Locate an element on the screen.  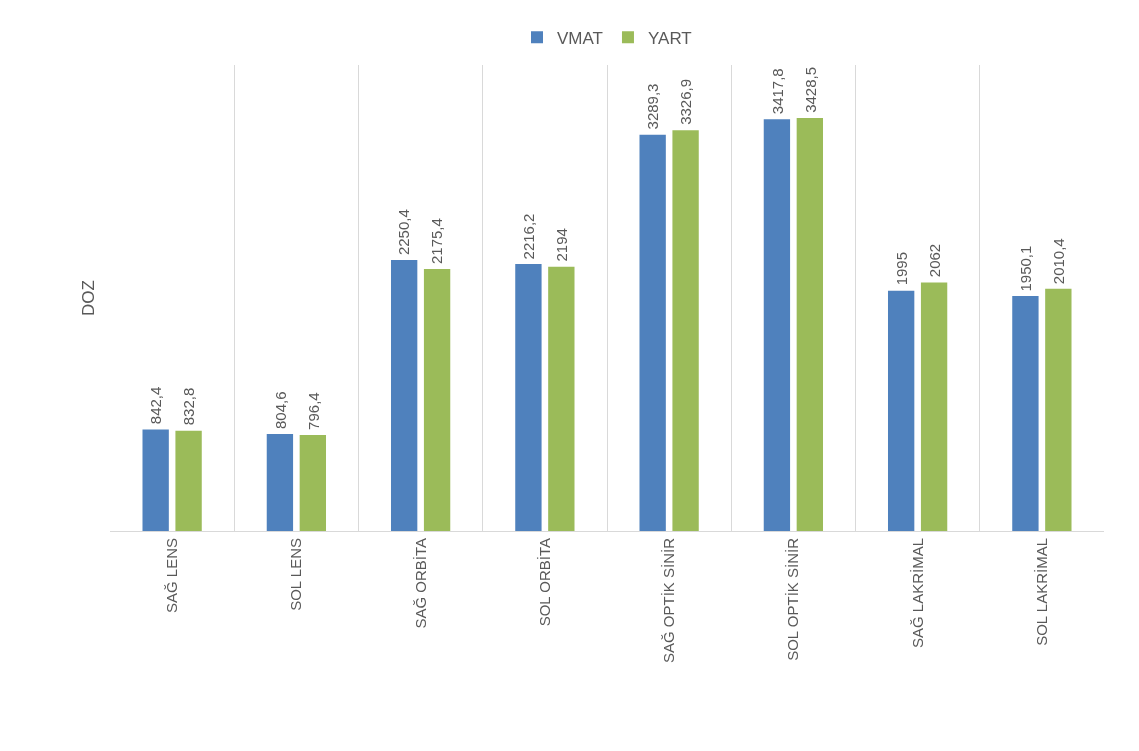
data-label: 2194 is located at coordinates (562, 245).